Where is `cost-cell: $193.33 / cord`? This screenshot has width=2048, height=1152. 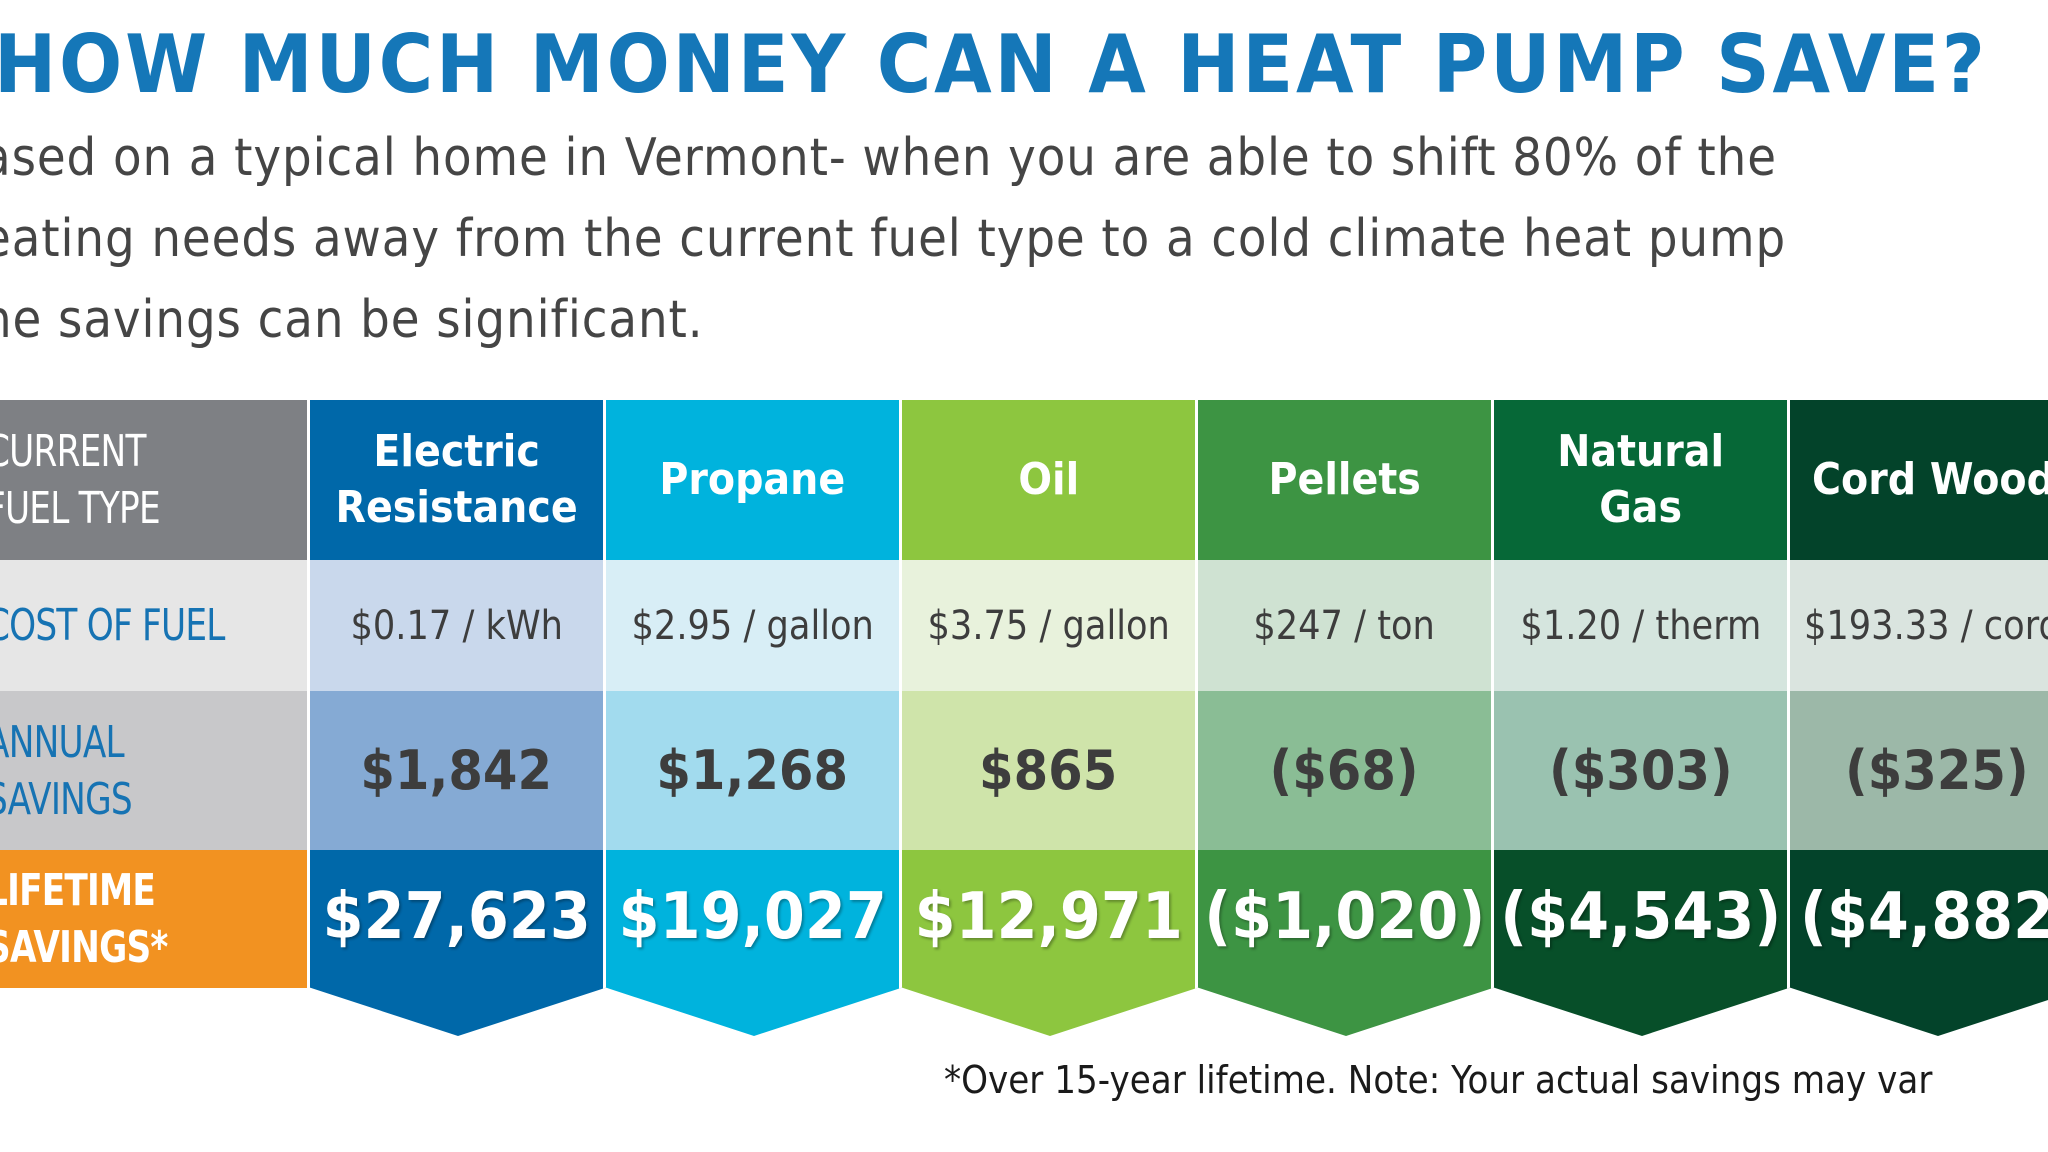
cost-cell: $193.33 / cord is located at coordinates (1919, 625).